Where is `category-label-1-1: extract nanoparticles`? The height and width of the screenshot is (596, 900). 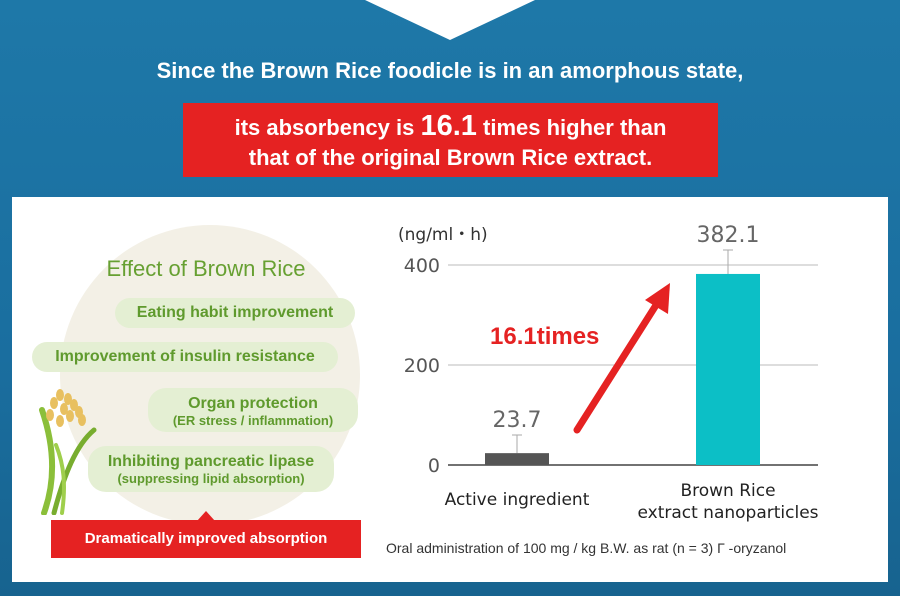
category-label-1-1: extract nanoparticles is located at coordinates (727, 513).